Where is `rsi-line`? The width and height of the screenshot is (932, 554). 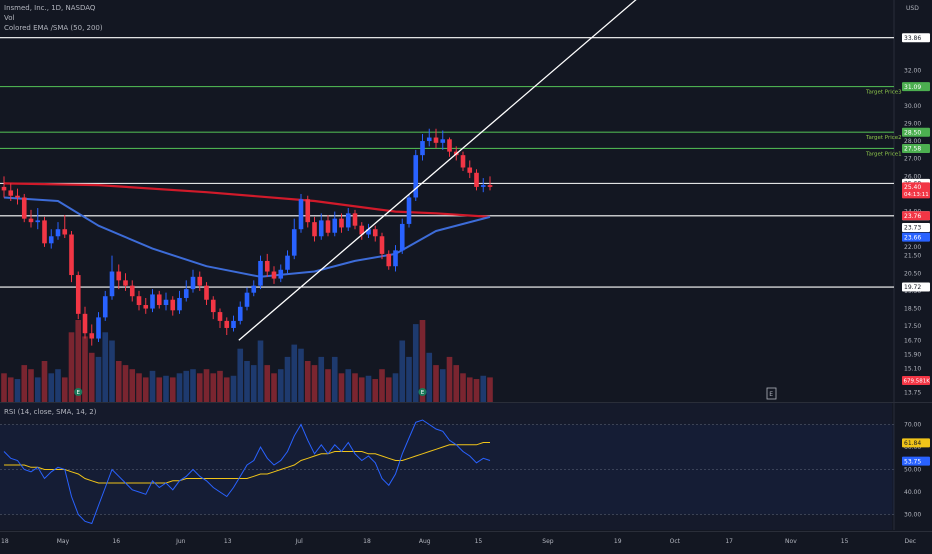
rsi-line is located at coordinates (247, 472).